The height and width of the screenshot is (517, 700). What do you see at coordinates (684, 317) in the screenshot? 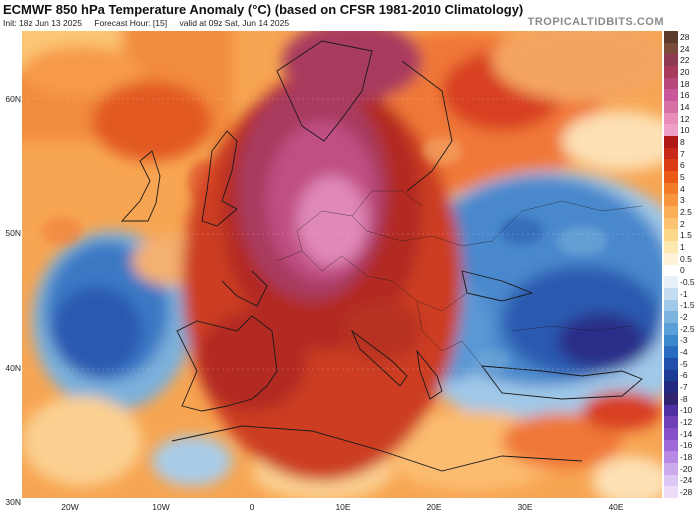
I see `colorbar-tick-label: -2` at bounding box center [684, 317].